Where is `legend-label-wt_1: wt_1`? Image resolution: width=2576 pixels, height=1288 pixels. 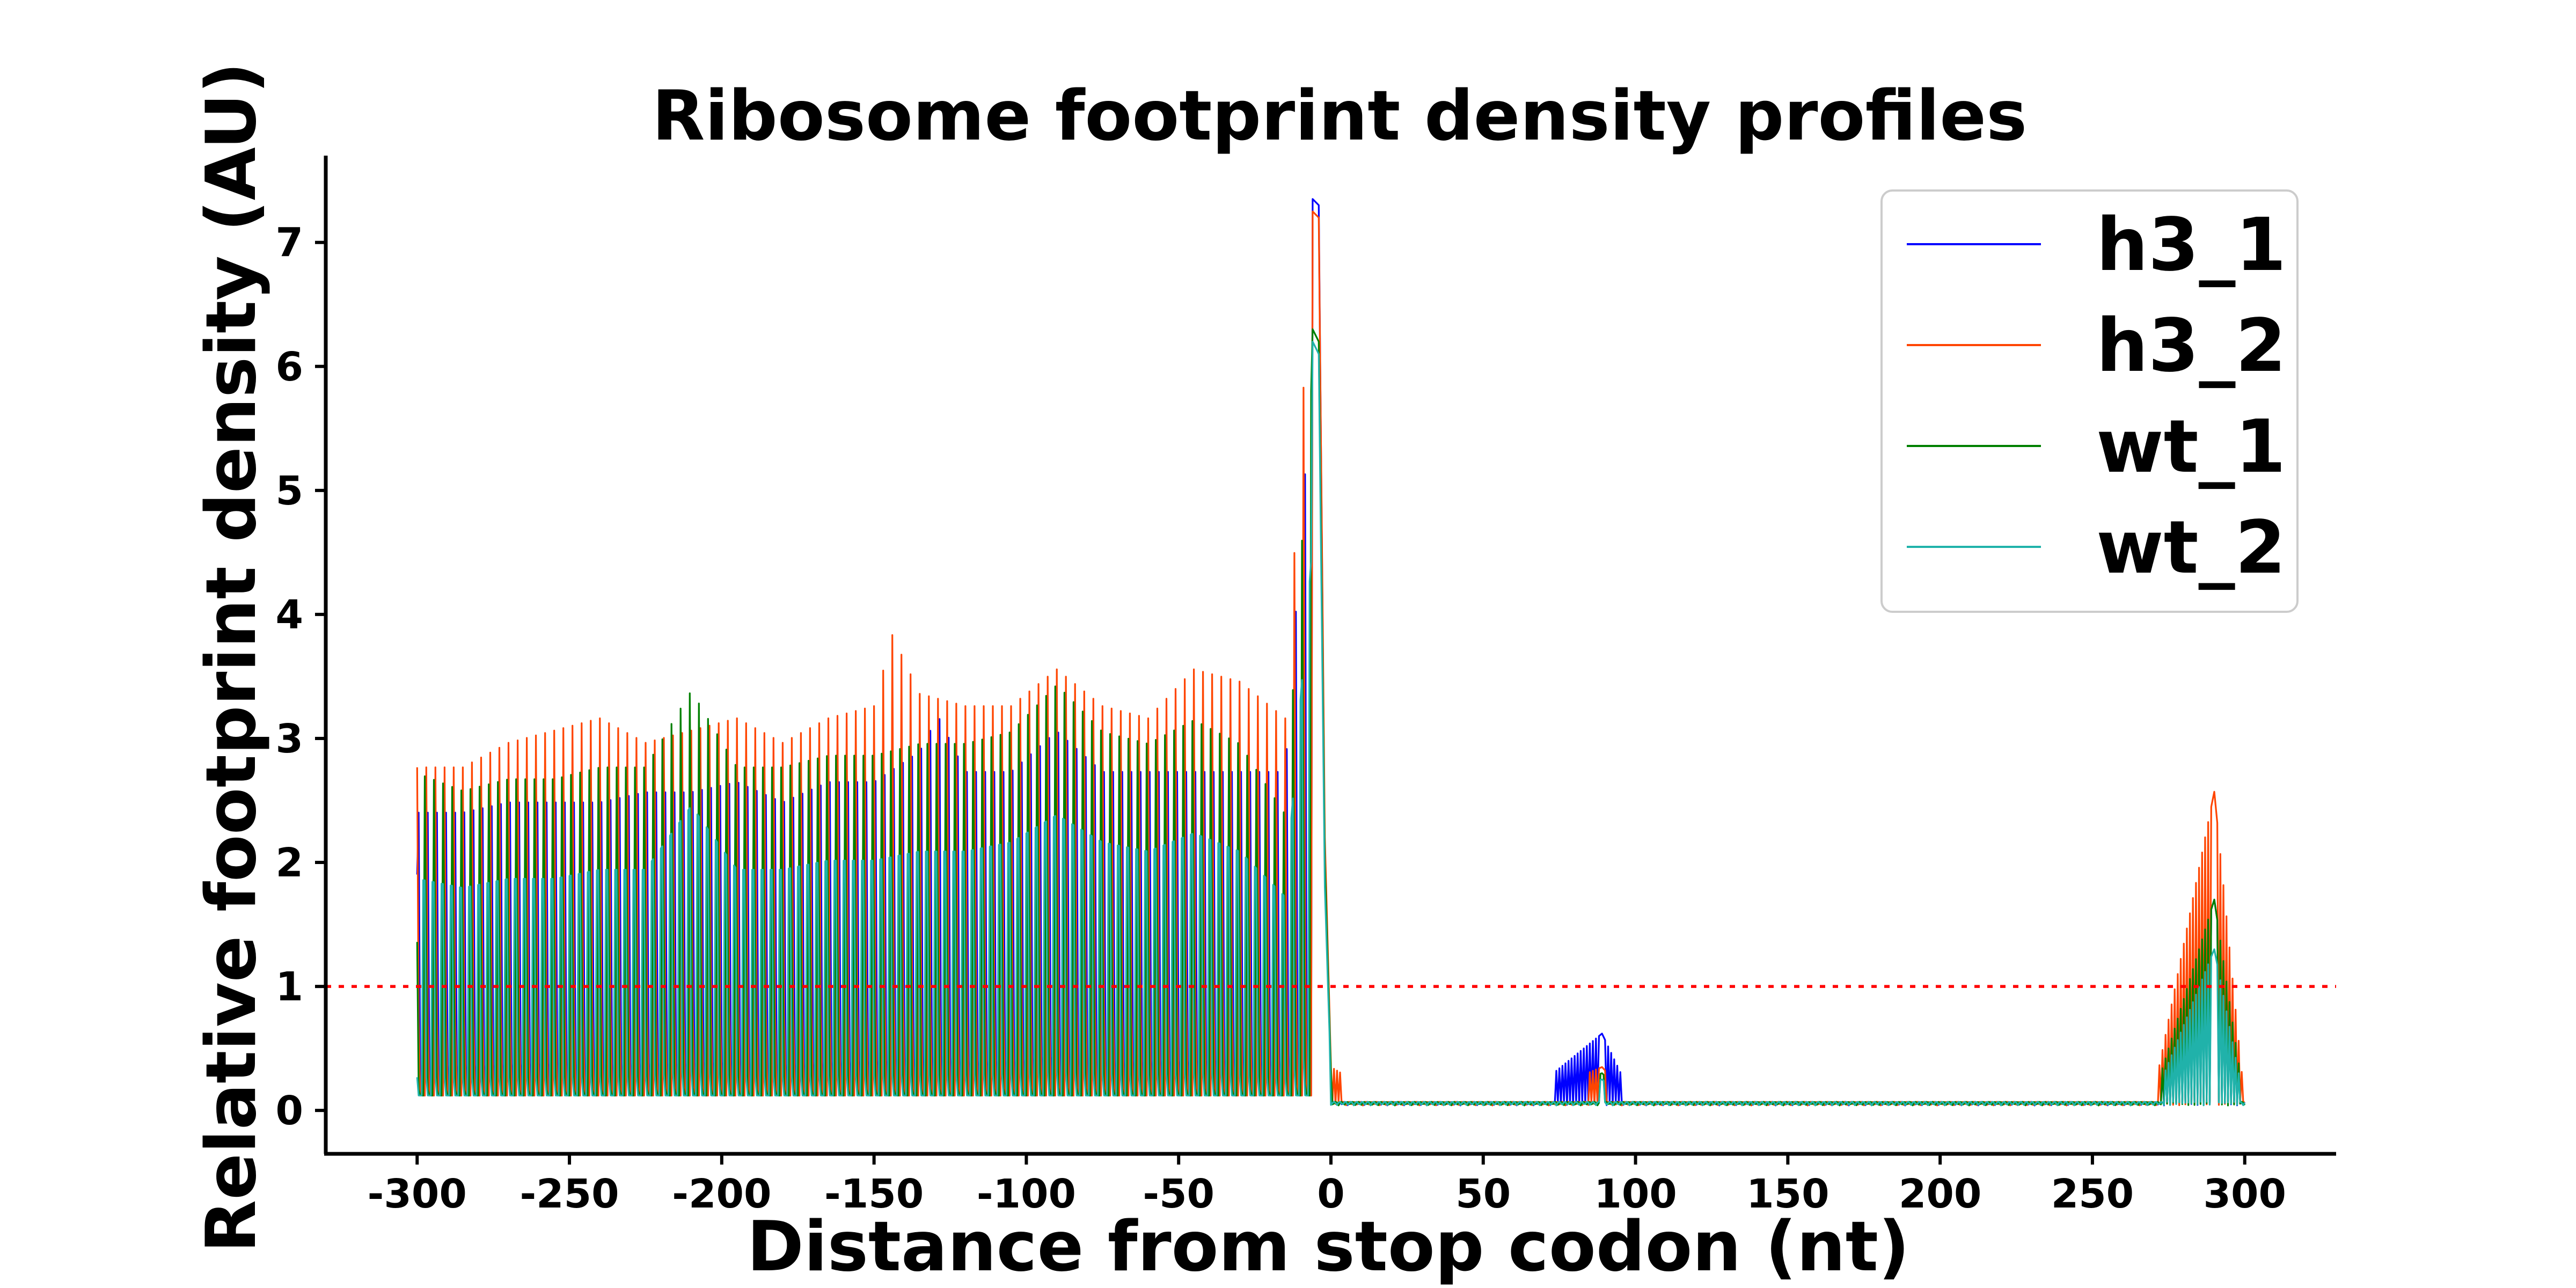 legend-label-wt_1: wt_1 is located at coordinates (2191, 447).